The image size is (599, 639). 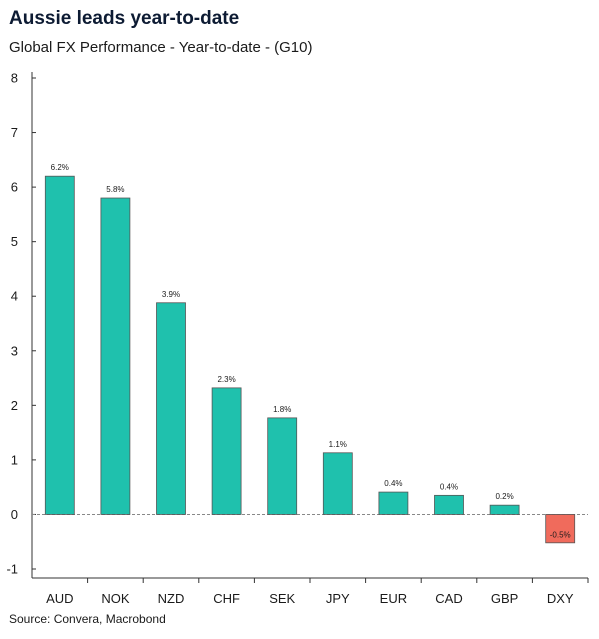 What do you see at coordinates (87, 619) in the screenshot?
I see `source-note: Source: Convera, Macrobond` at bounding box center [87, 619].